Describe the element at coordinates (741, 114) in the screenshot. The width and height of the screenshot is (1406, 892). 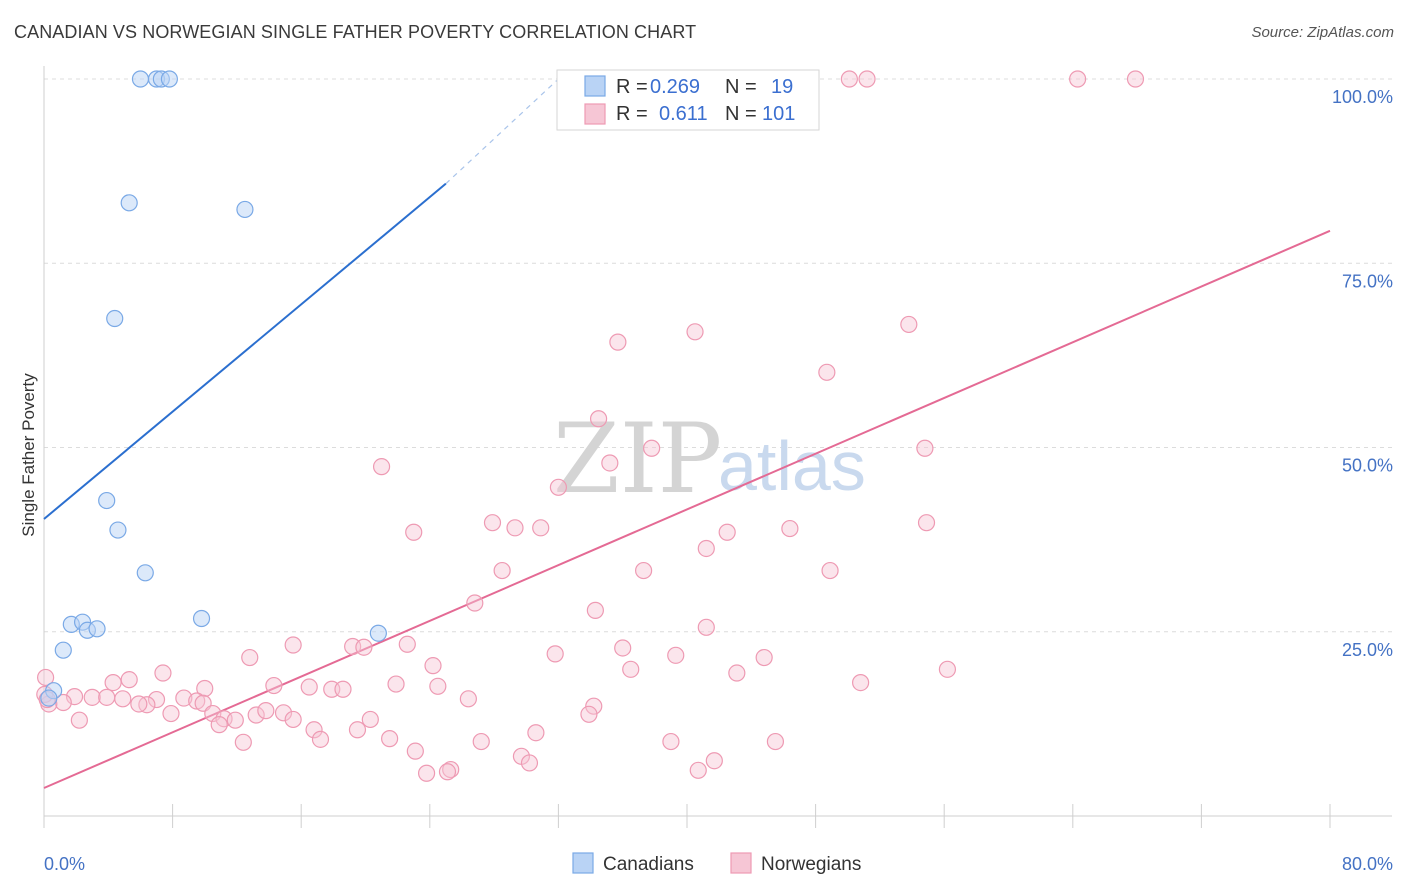
I see `legend-n-label-norwegians: N =` at that location.